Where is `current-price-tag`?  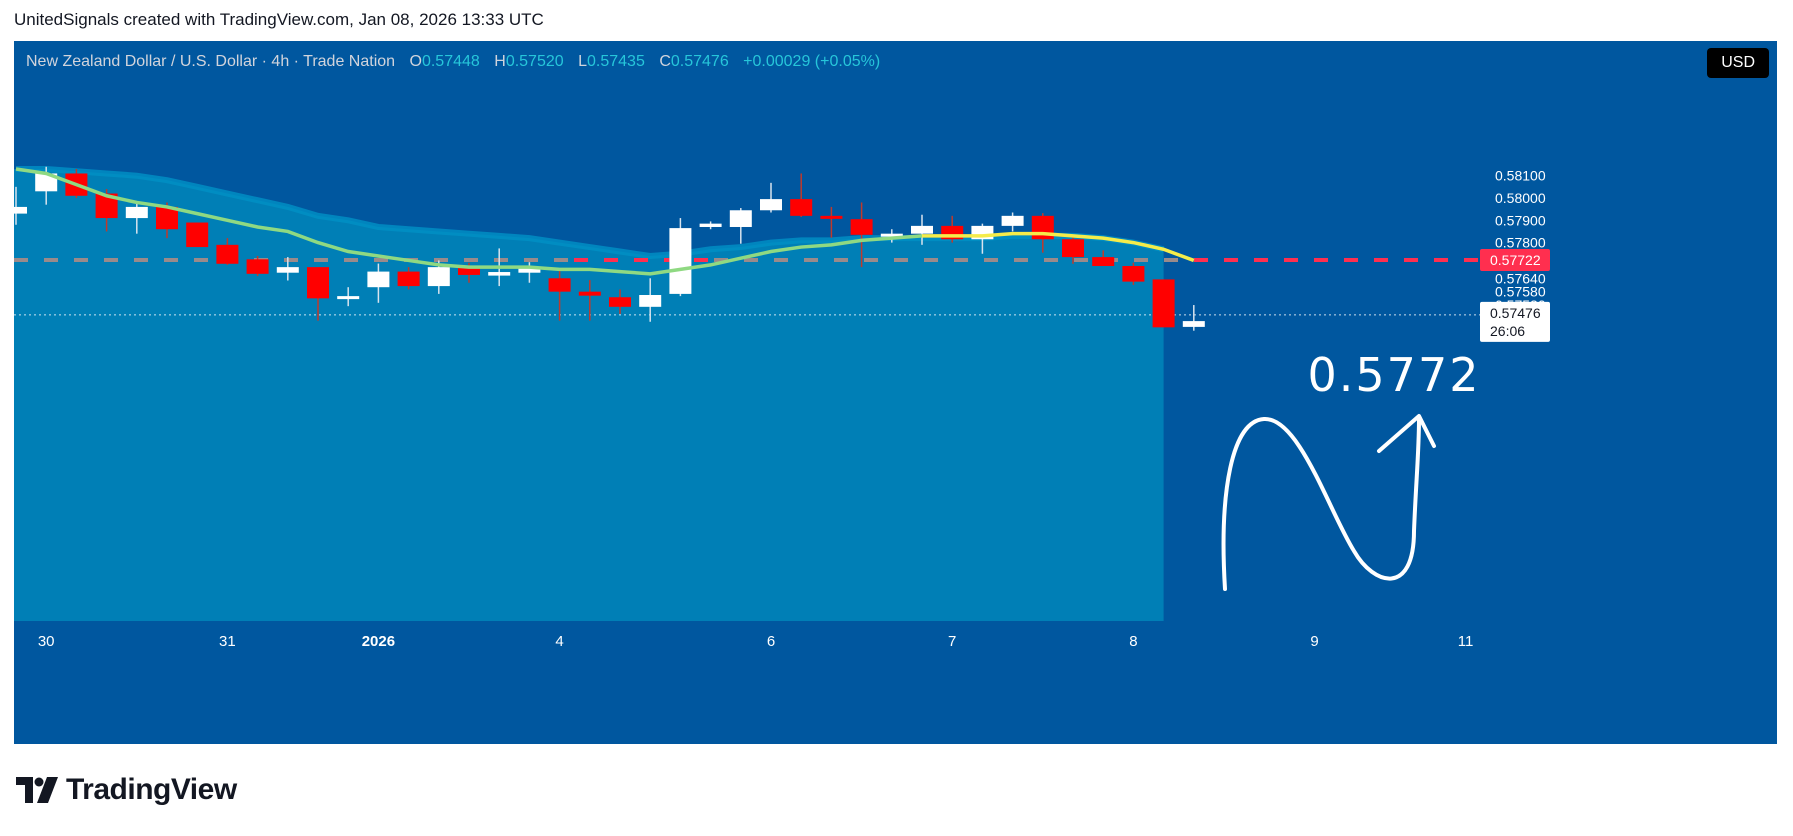 current-price-tag is located at coordinates (1515, 321).